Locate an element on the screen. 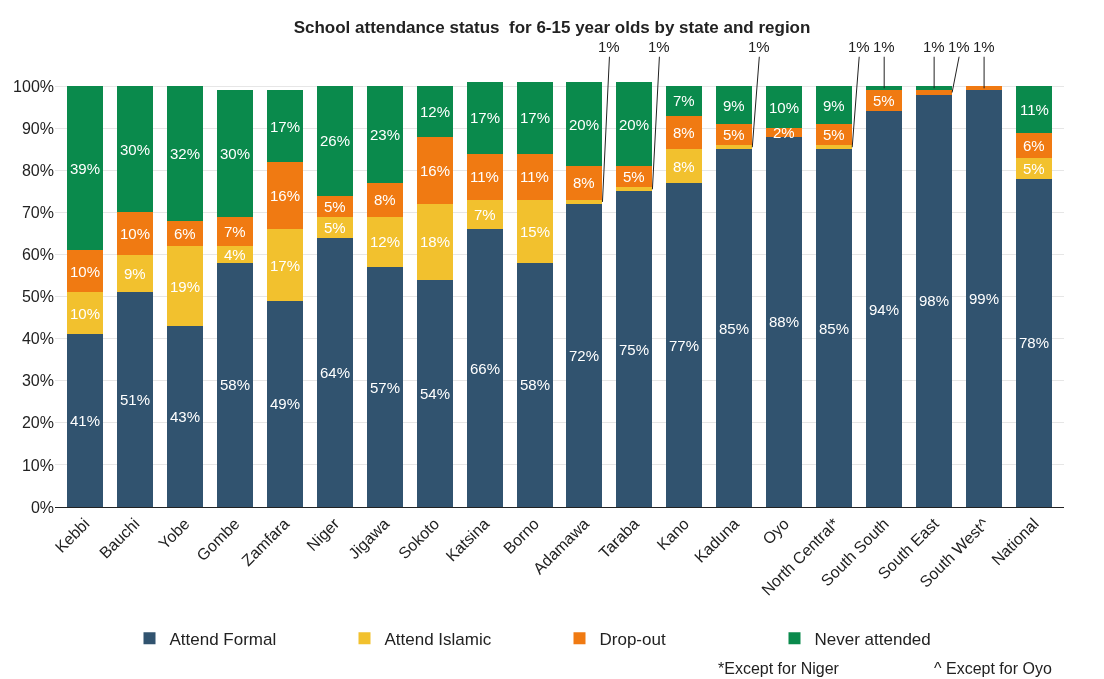 The image size is (1104, 679). data-label: 41% is located at coordinates (85, 420).